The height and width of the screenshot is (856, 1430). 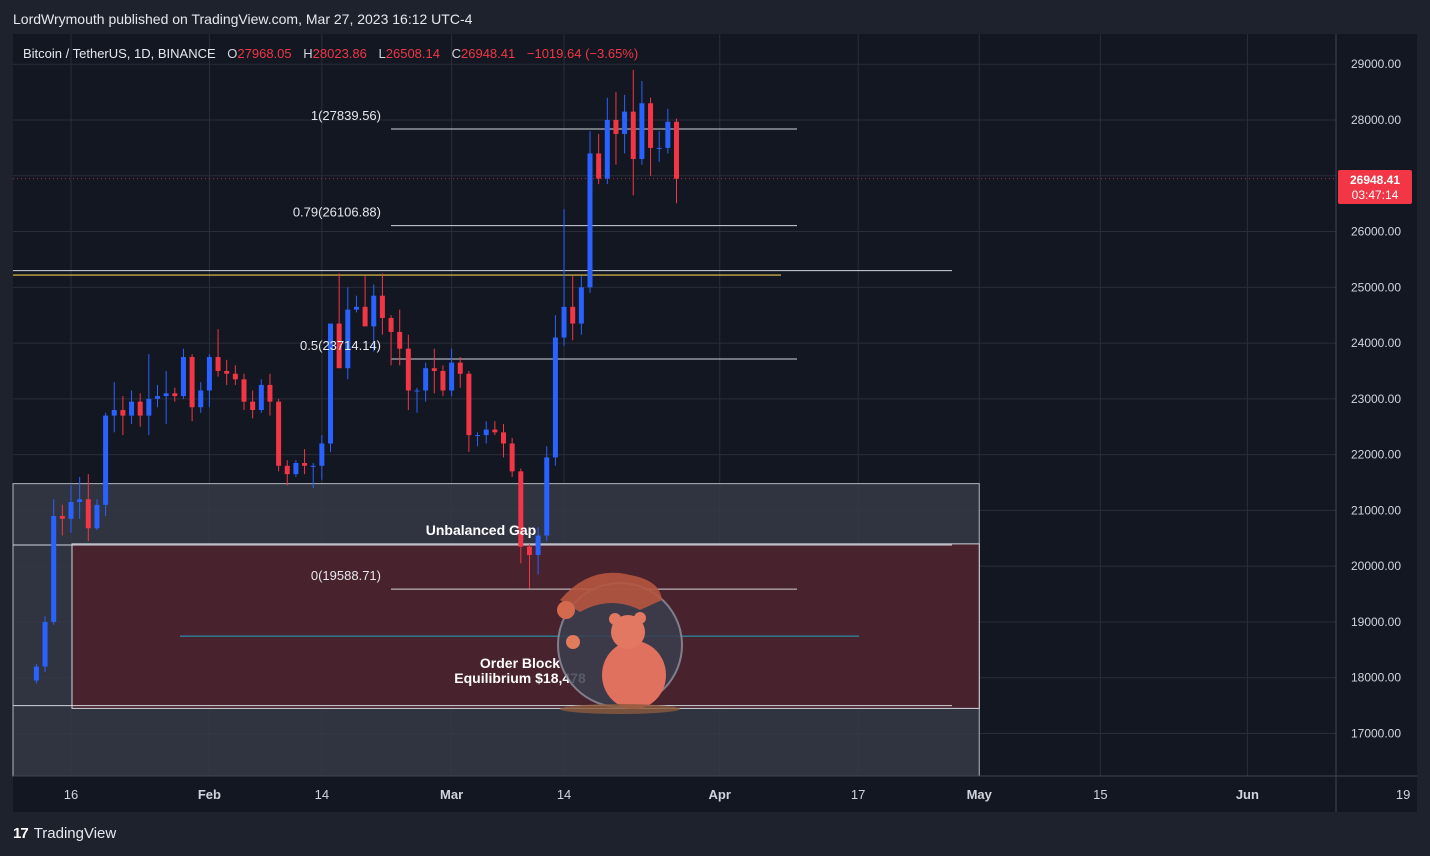 I want to click on mascot-ground, so click(x=620, y=709).